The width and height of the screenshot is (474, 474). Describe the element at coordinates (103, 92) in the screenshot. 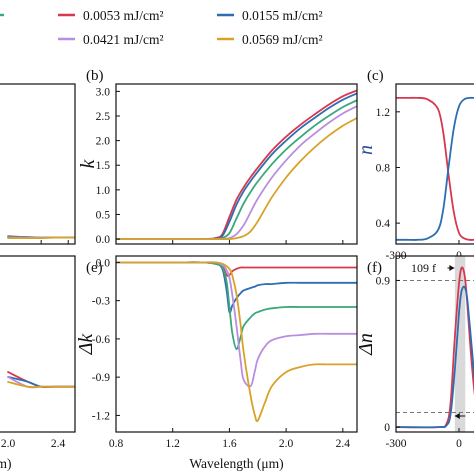

I see `y-tick-label: 3.0` at that location.